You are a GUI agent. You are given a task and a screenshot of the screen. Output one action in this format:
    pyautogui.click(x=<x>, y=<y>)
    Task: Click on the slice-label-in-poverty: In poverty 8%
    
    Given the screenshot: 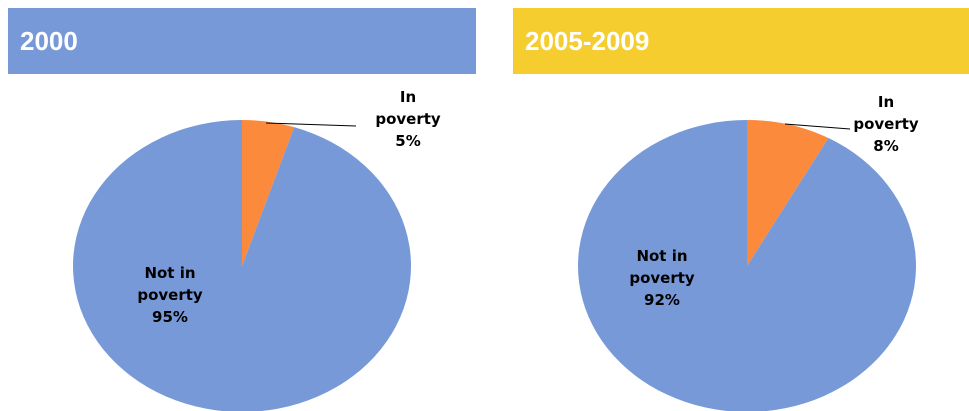 What is the action you would take?
    pyautogui.click(x=886, y=124)
    